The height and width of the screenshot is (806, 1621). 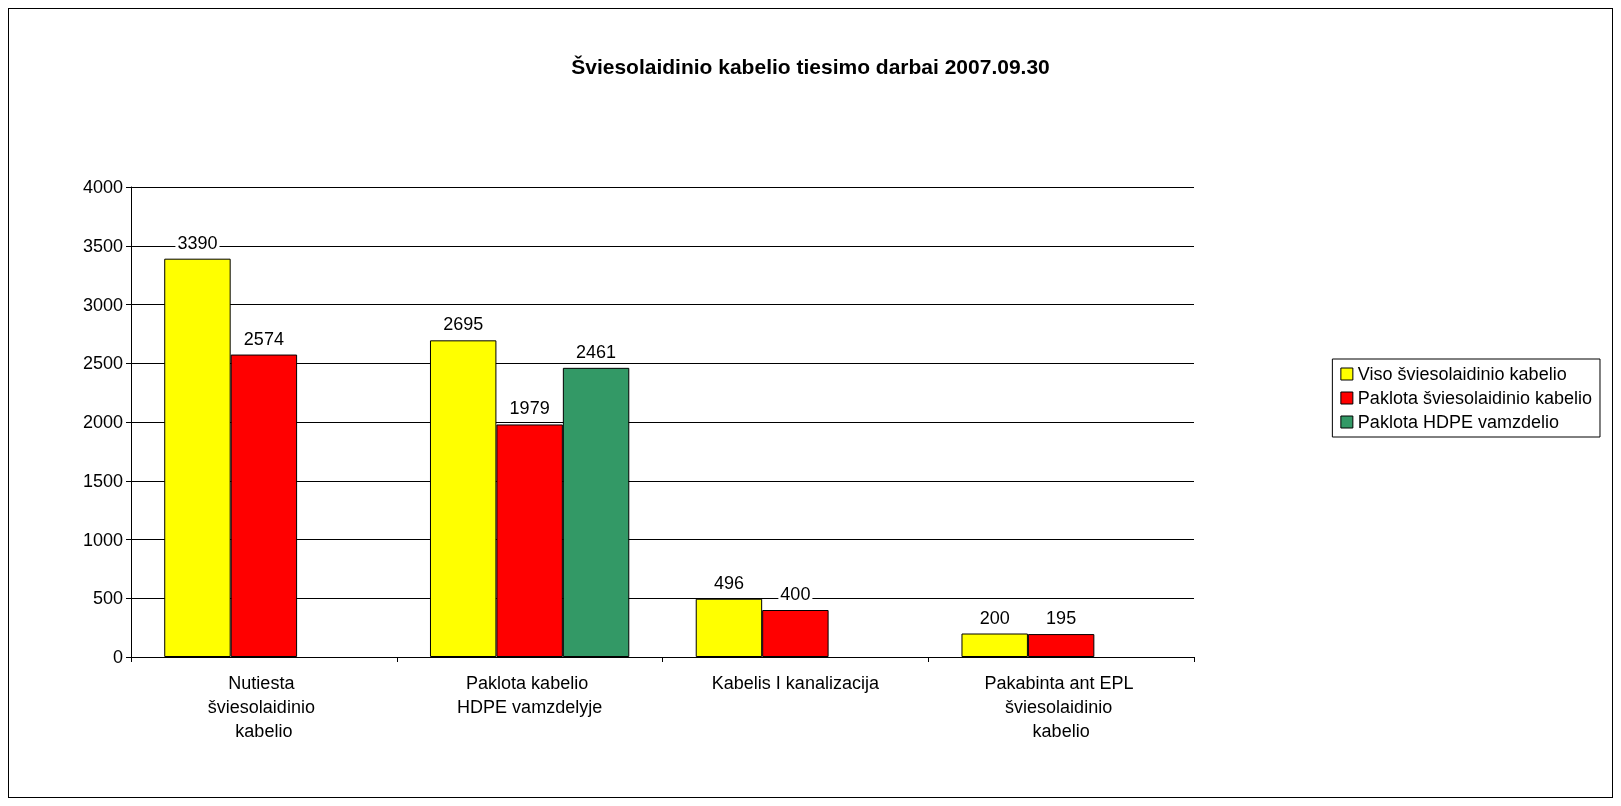 What do you see at coordinates (197, 242) in the screenshot?
I see `data-label: 3390` at bounding box center [197, 242].